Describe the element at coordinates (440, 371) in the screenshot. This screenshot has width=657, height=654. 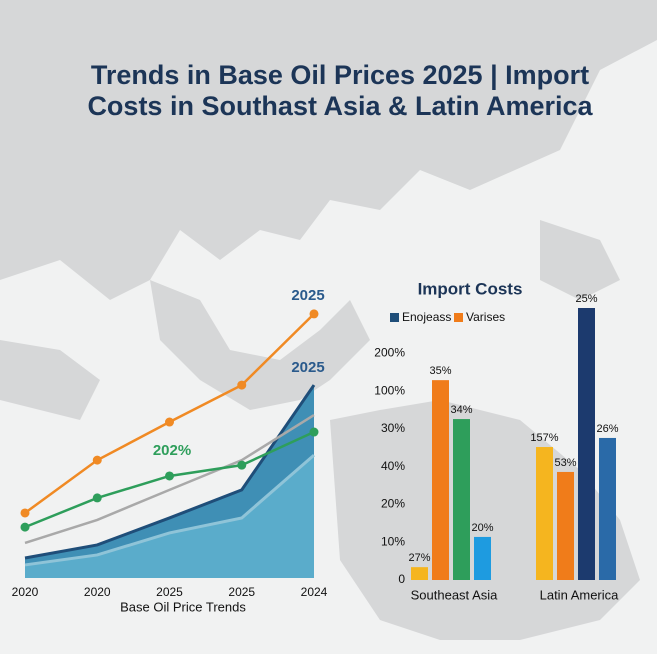
I see `bar-label: 35%` at that location.